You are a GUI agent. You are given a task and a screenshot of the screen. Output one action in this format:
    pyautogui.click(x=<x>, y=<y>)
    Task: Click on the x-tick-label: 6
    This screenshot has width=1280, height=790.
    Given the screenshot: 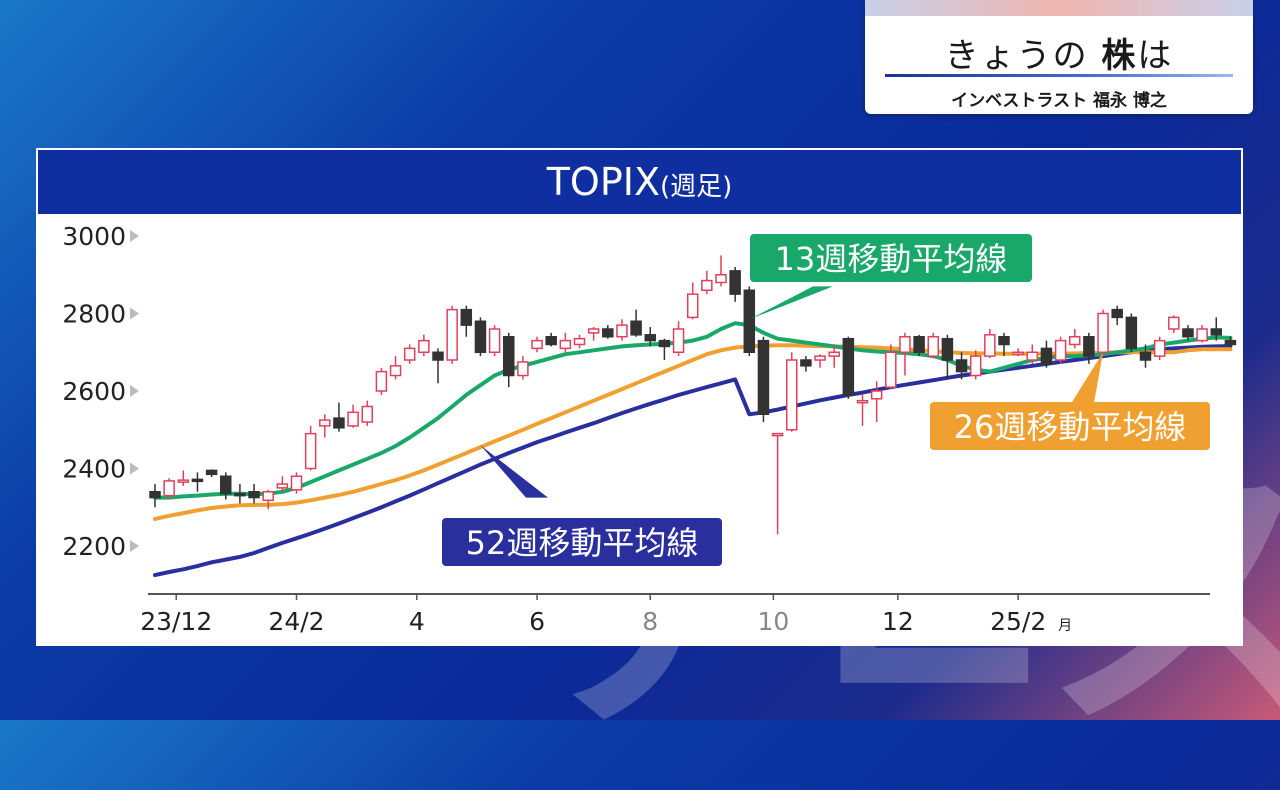 What is the action you would take?
    pyautogui.click(x=537, y=621)
    